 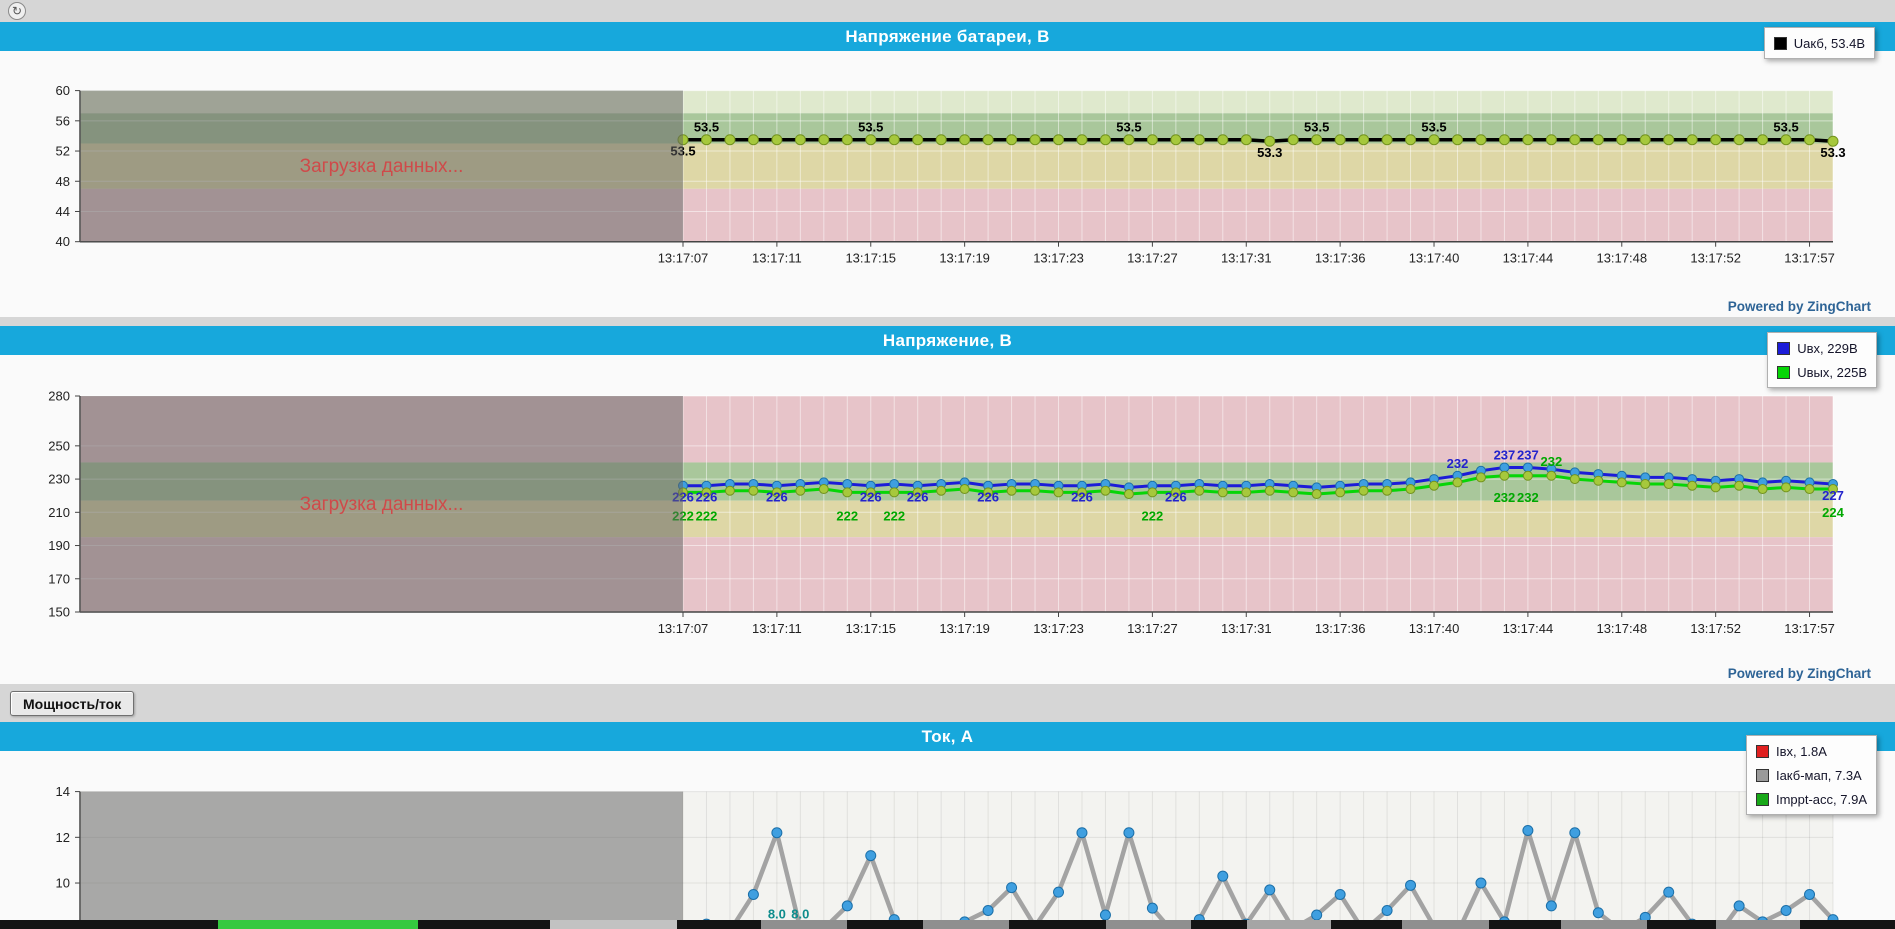 What do you see at coordinates (1258, 140) in the screenshot?
I see `series-Uакб` at bounding box center [1258, 140].